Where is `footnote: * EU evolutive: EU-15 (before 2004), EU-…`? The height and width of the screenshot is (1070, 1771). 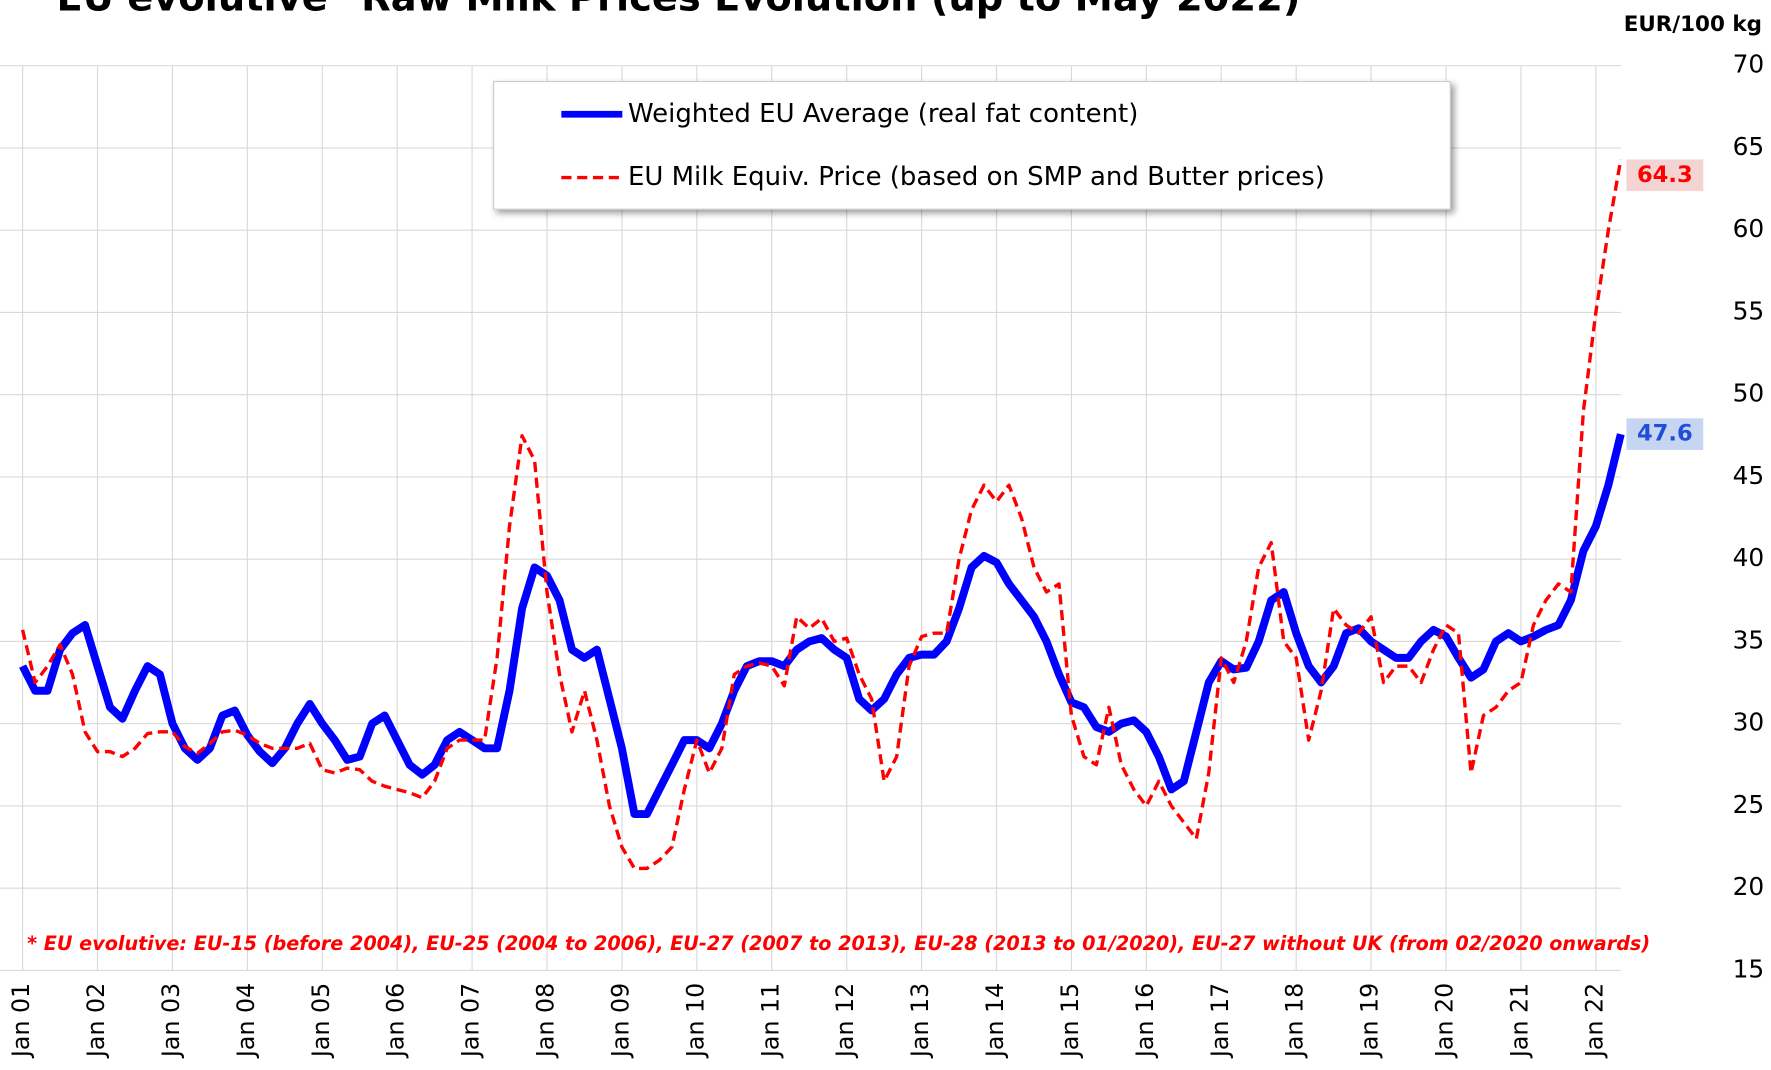
footnote: * EU evolutive: EU-15 (before 2004), EU-… is located at coordinates (838, 943).